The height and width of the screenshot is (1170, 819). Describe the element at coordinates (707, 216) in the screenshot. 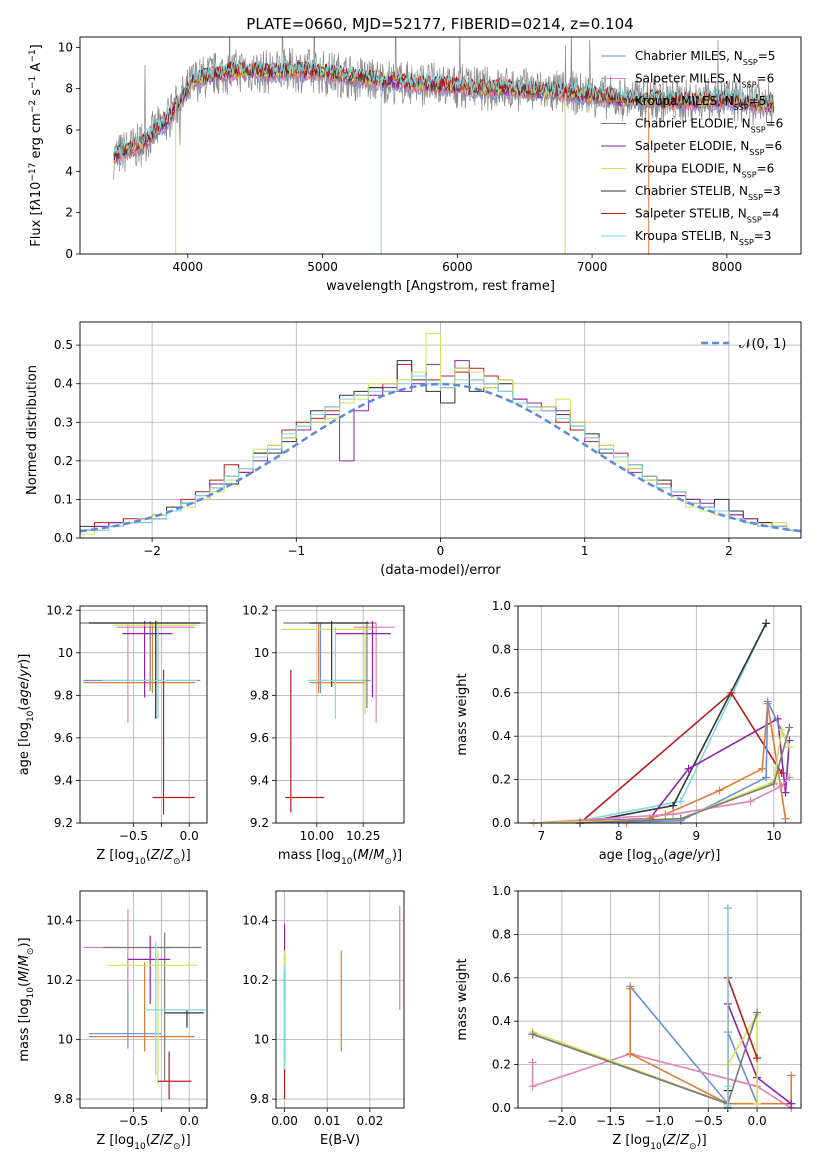

I see `legend-label: Salpeter STELIB, NSSP=4` at that location.